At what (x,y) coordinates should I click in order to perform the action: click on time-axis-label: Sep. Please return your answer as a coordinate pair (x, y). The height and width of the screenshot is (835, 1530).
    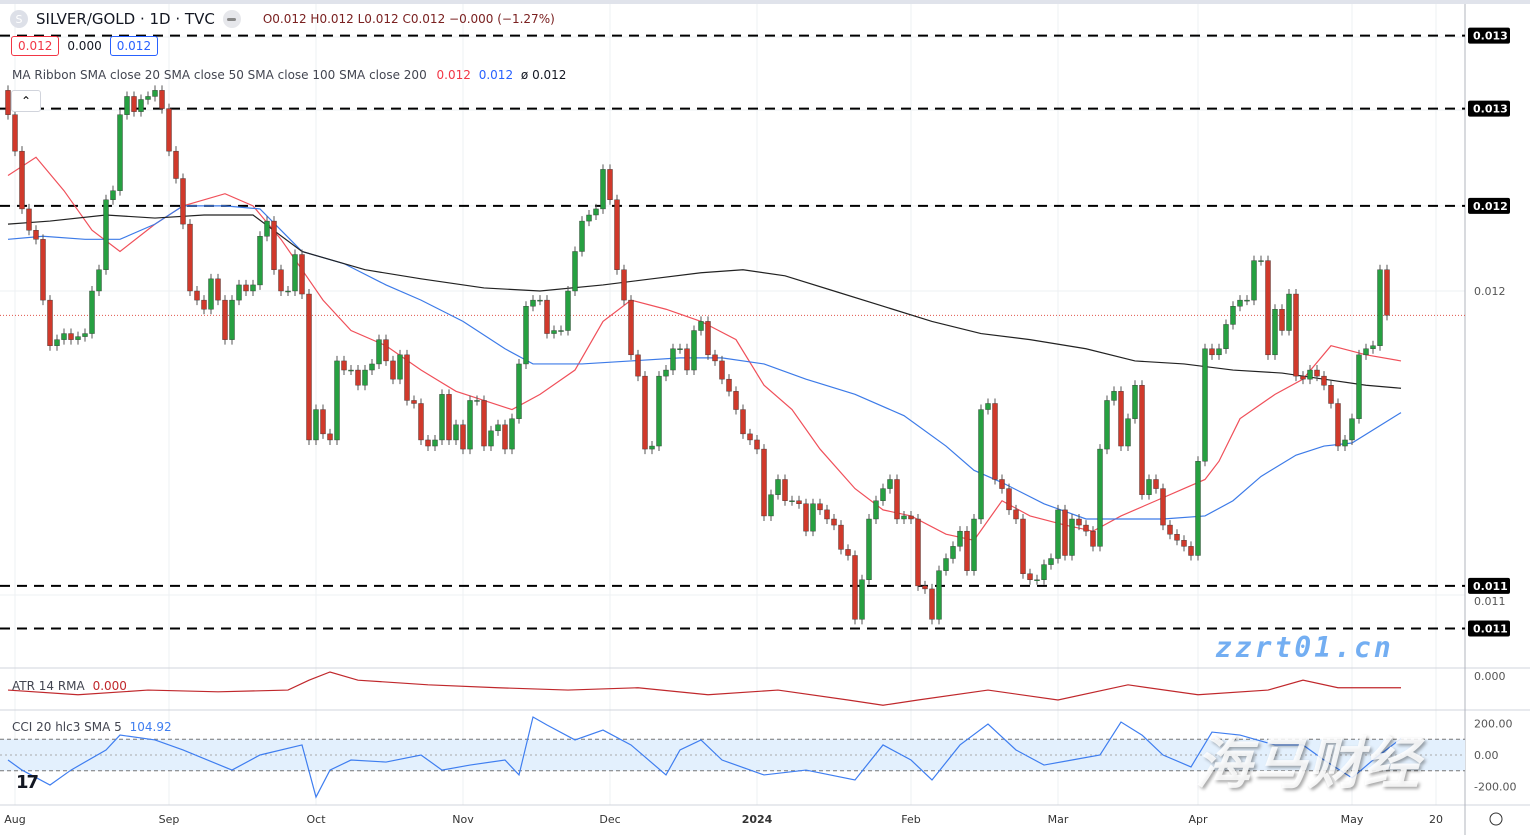
    Looking at the image, I should click on (169, 819).